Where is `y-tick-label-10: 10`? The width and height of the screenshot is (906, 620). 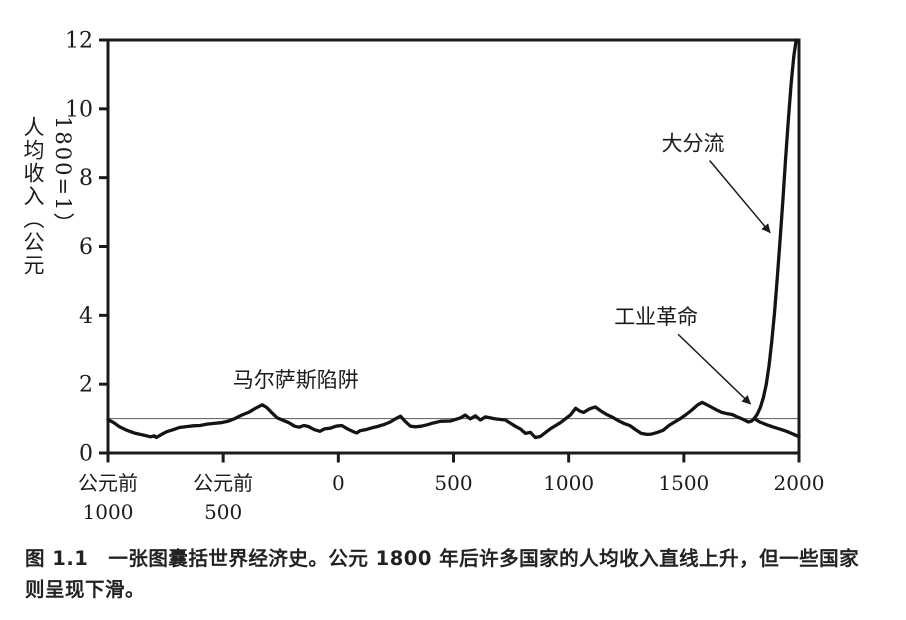
y-tick-label-10: 10 is located at coordinates (79, 109).